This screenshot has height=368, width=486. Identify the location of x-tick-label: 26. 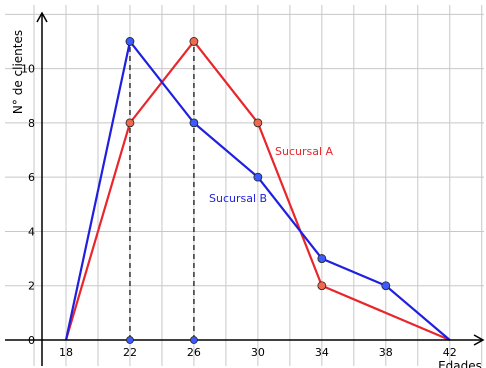
(194, 352).